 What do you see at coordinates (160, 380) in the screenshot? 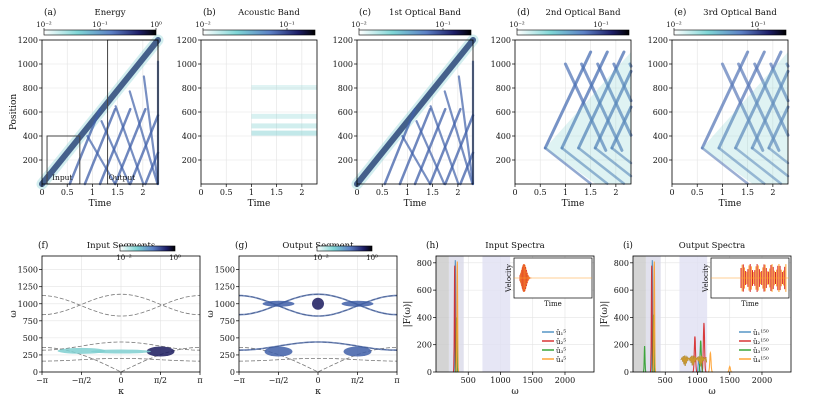
I see `x-tick-label: π/2` at bounding box center [160, 380].